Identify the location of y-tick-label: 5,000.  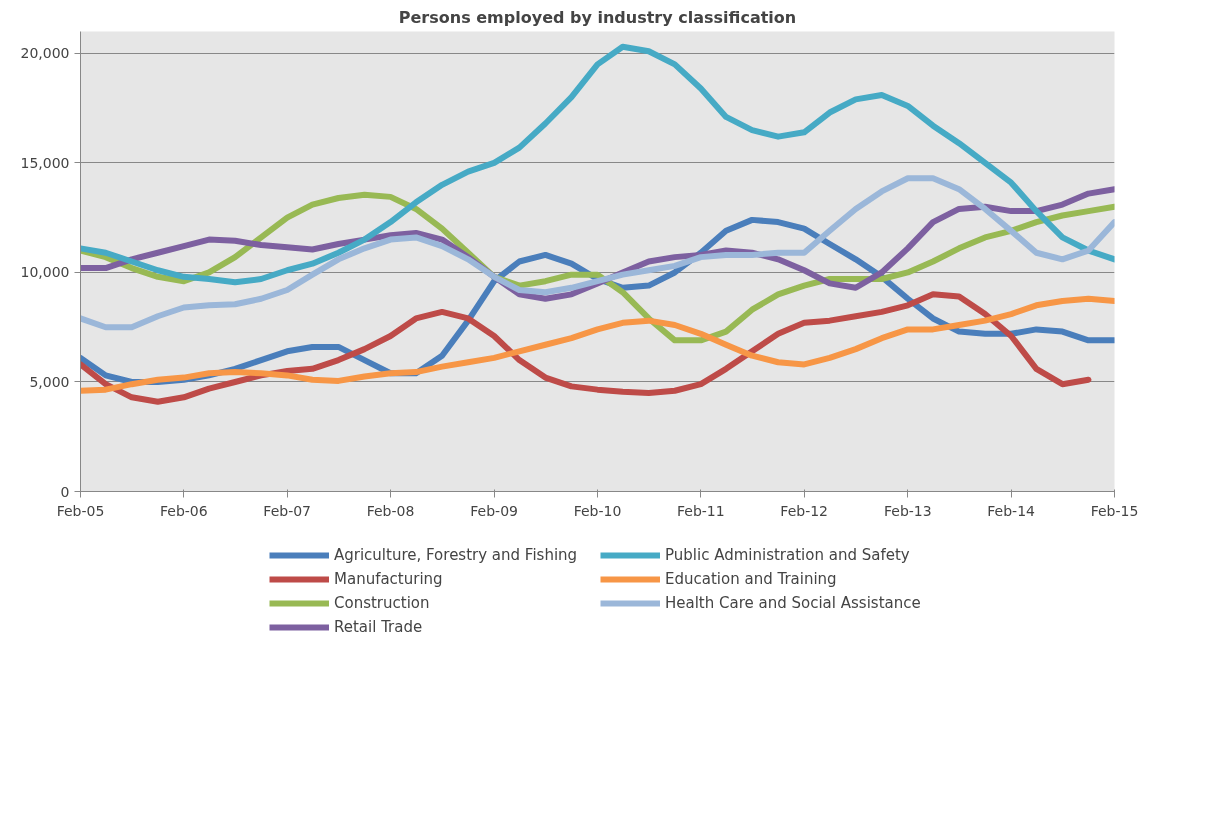
(49, 381).